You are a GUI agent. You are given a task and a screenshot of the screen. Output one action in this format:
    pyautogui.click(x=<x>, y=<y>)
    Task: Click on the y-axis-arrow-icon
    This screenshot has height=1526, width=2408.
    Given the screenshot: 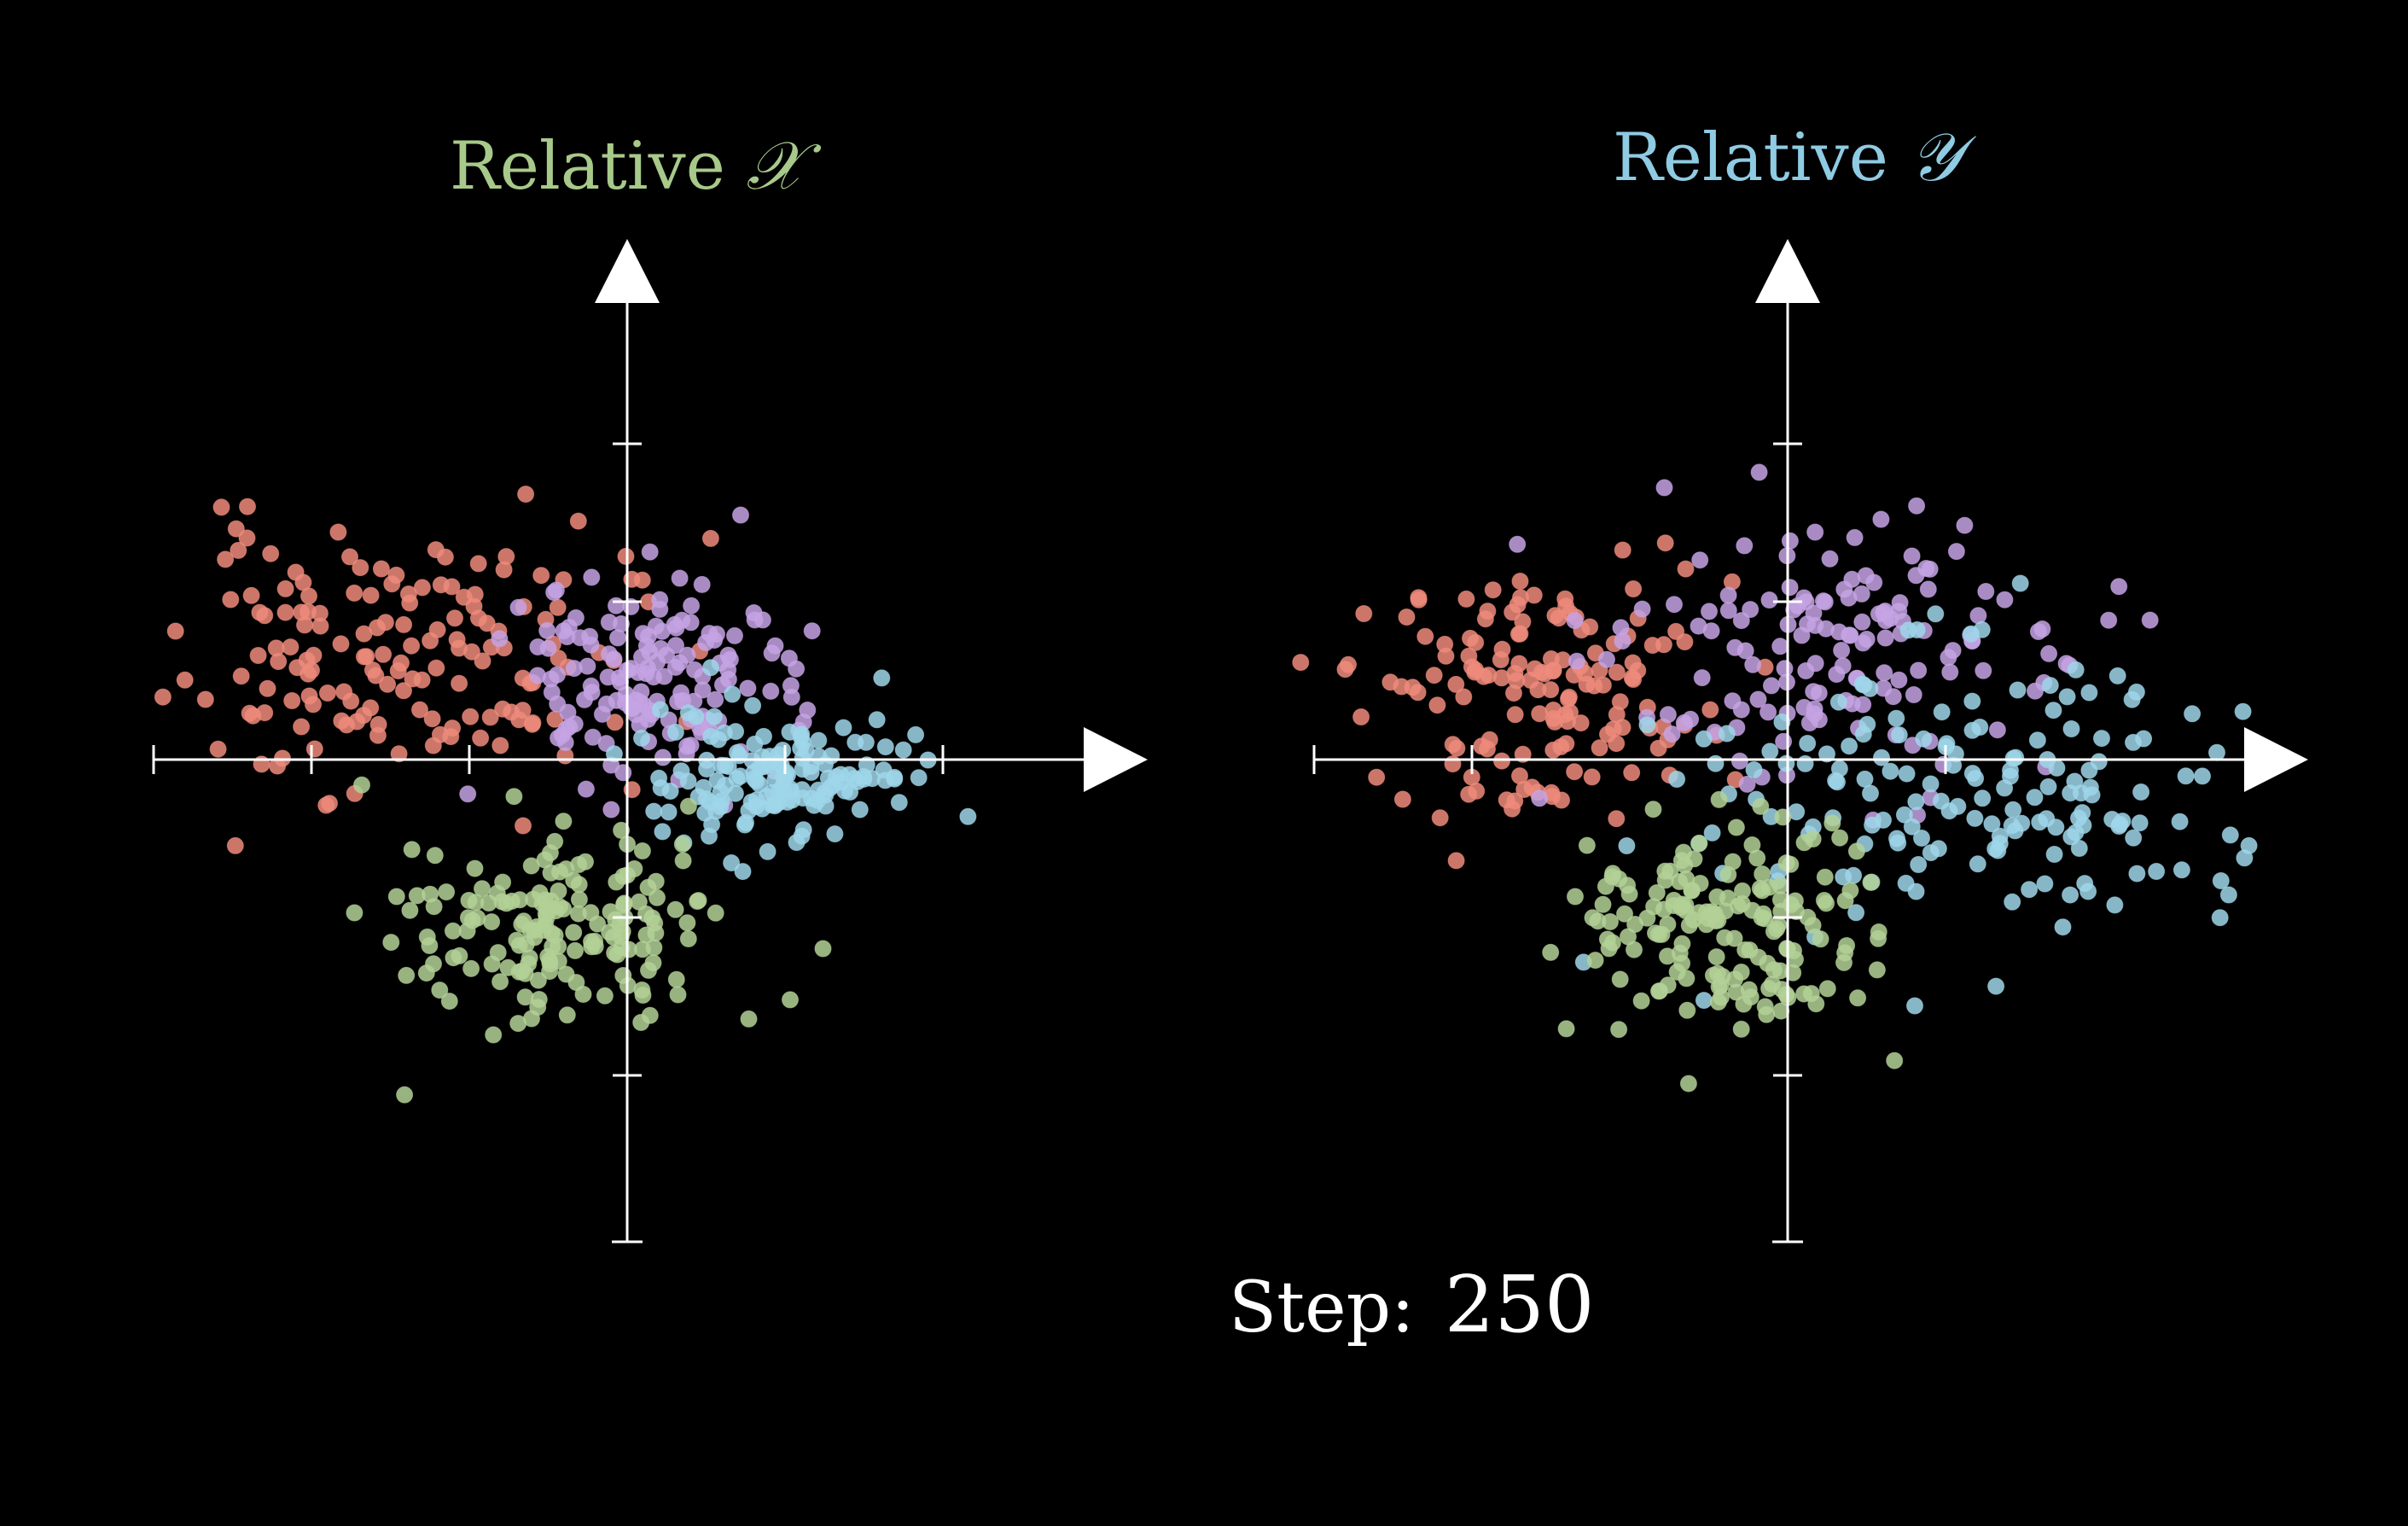 What is the action you would take?
    pyautogui.click(x=627, y=271)
    